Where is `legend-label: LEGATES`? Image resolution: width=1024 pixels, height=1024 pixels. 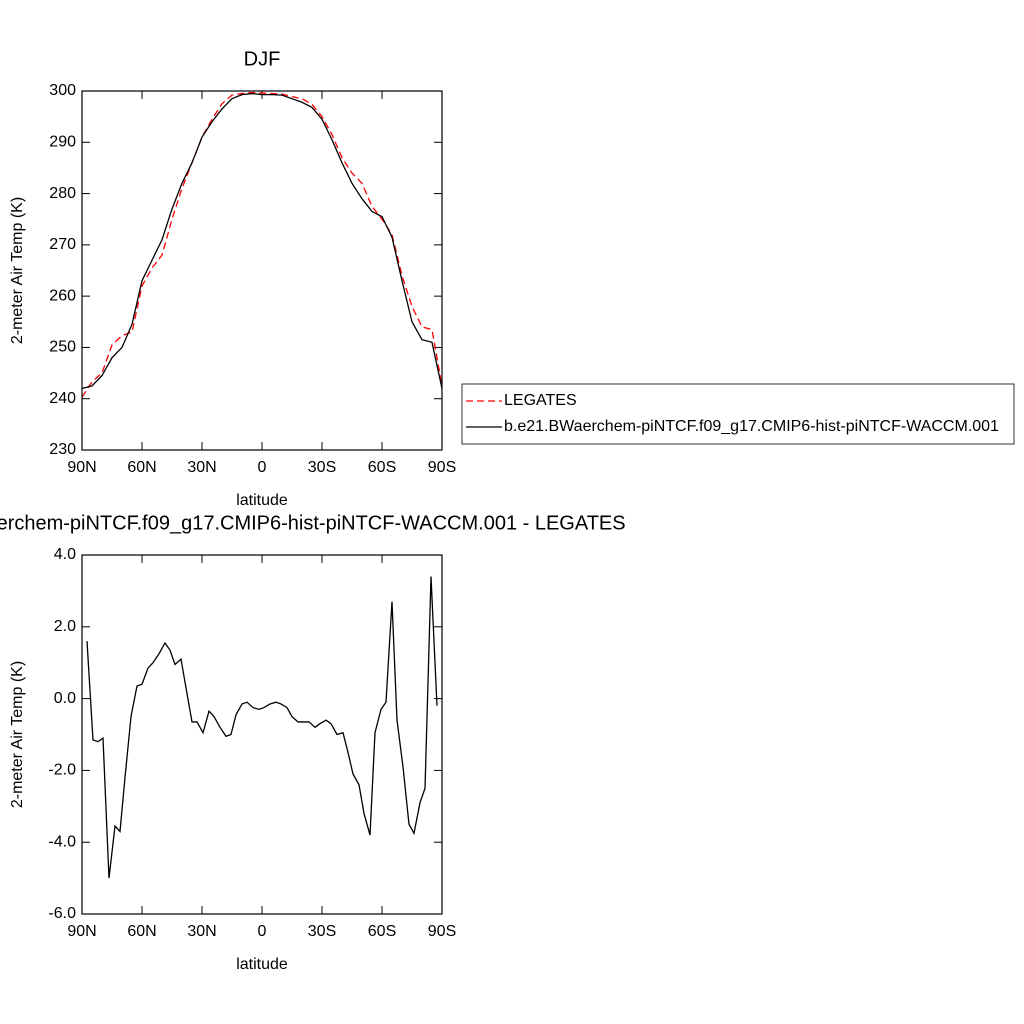
legend-label: LEGATES is located at coordinates (540, 400).